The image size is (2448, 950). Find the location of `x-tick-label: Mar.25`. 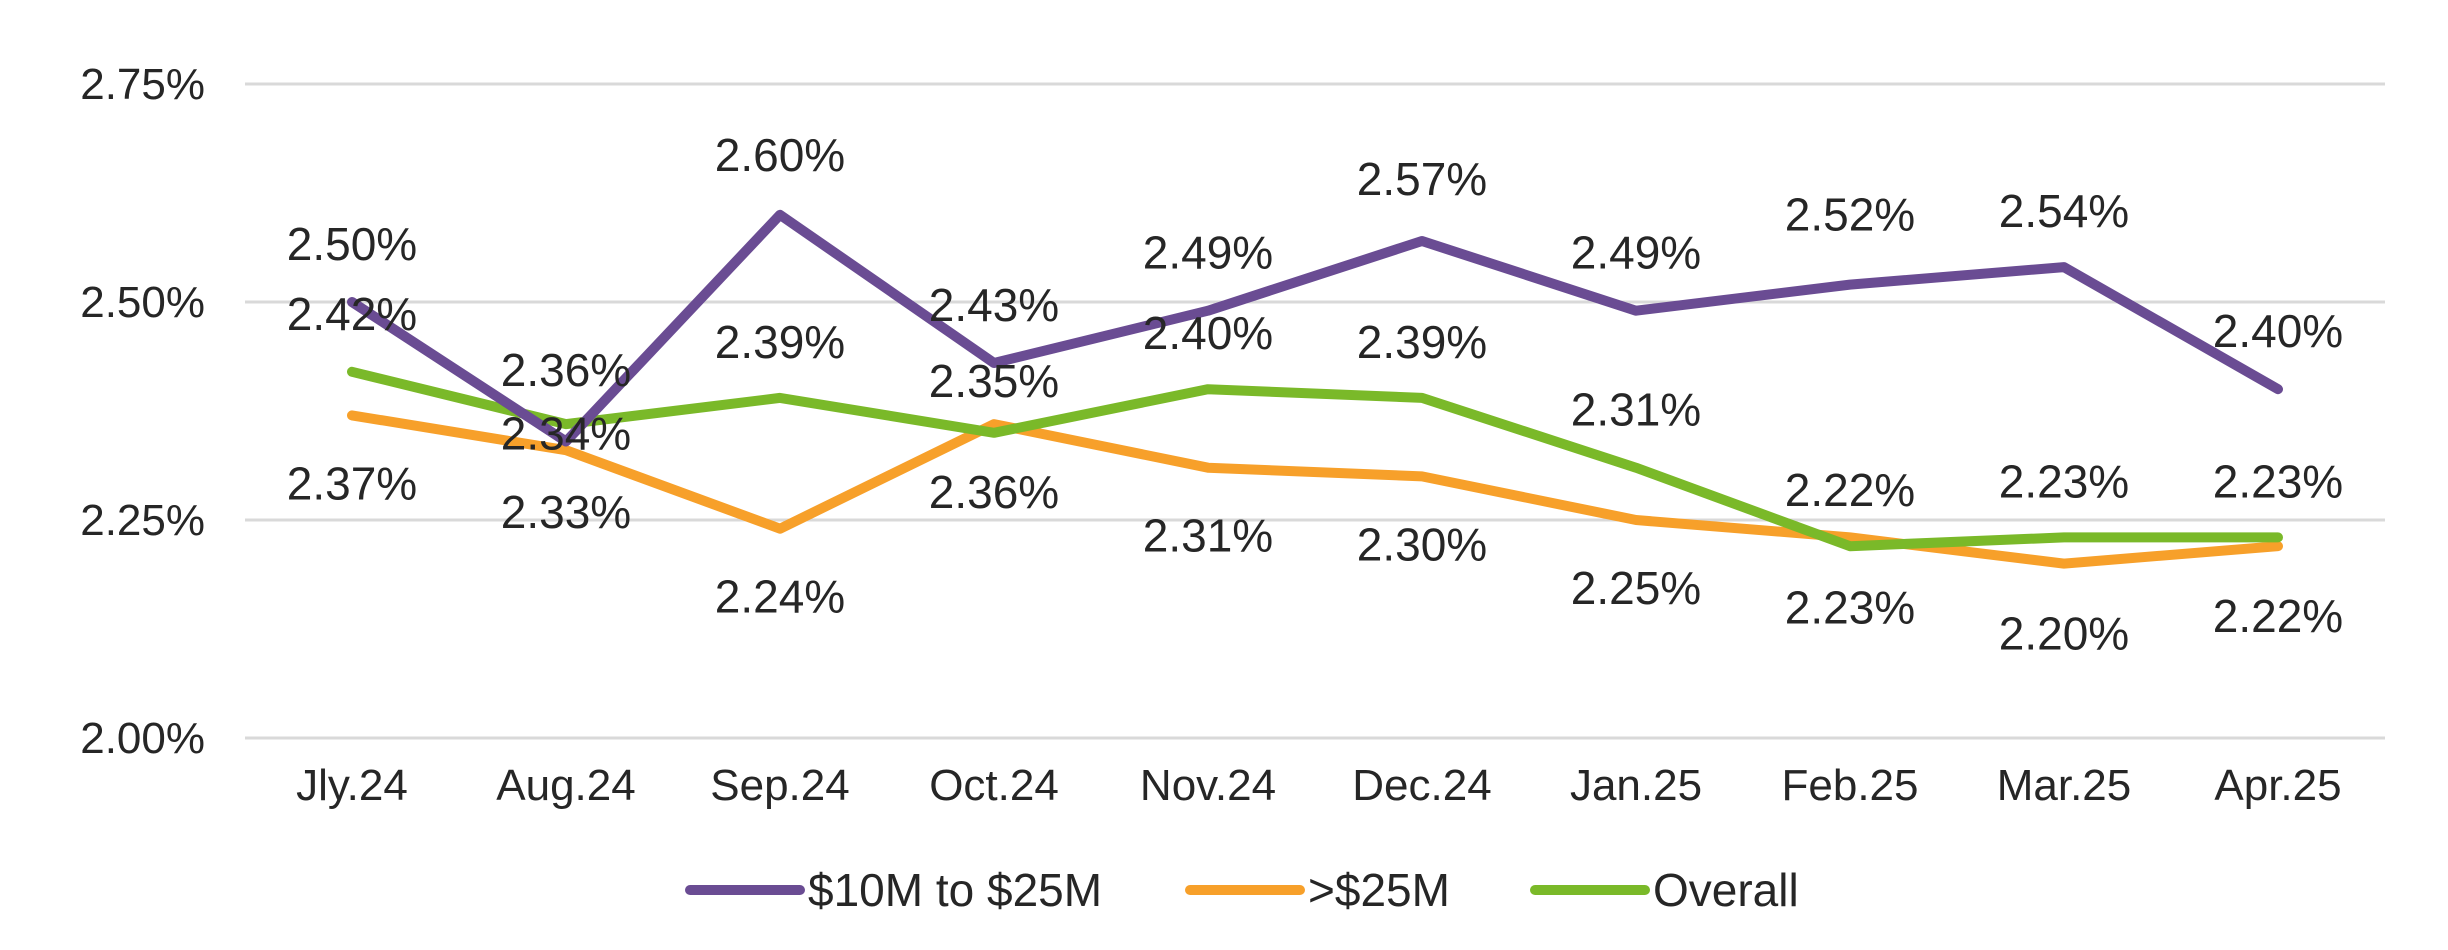

x-tick-label: Mar.25 is located at coordinates (2064, 785).